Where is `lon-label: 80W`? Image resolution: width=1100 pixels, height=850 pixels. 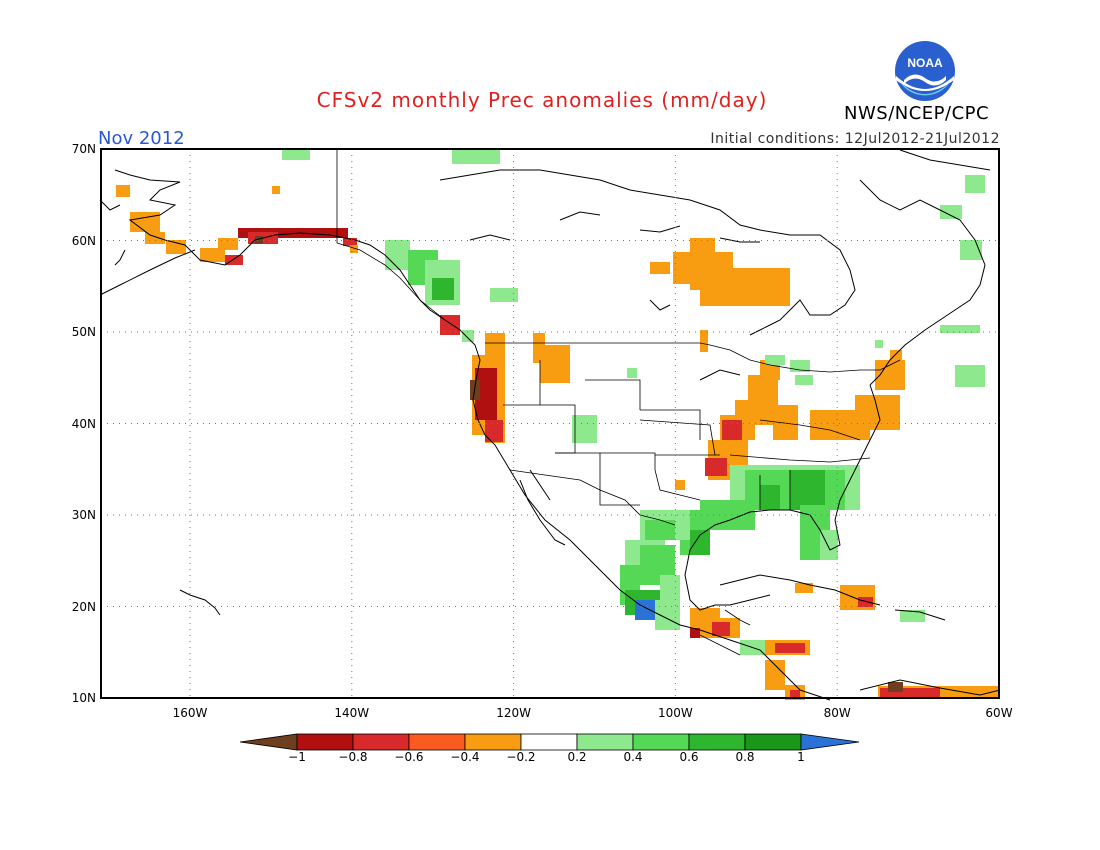
lon-label: 80W is located at coordinates (837, 713).